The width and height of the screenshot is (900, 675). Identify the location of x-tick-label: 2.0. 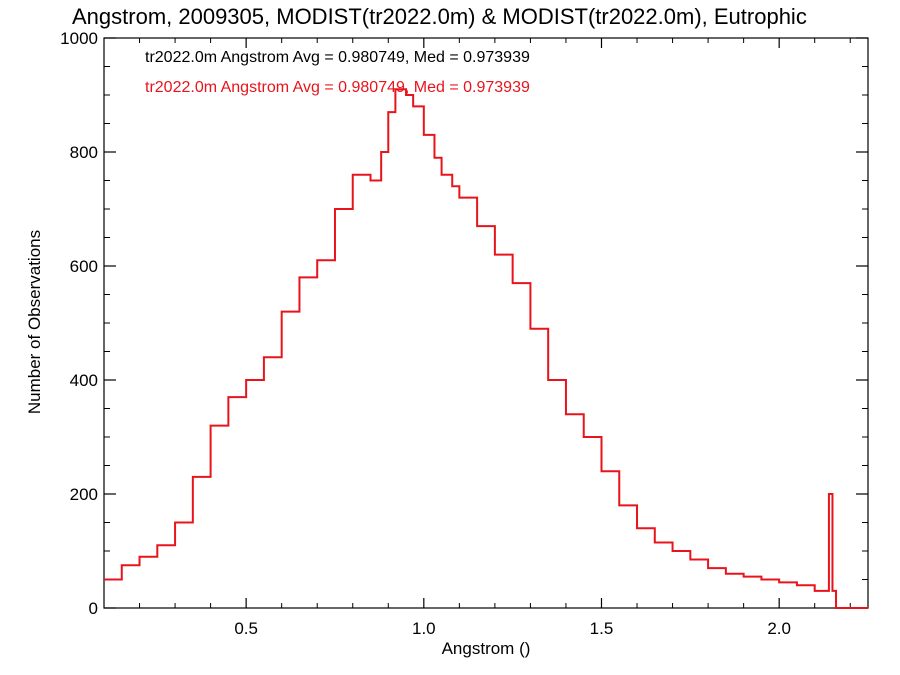
(779, 628).